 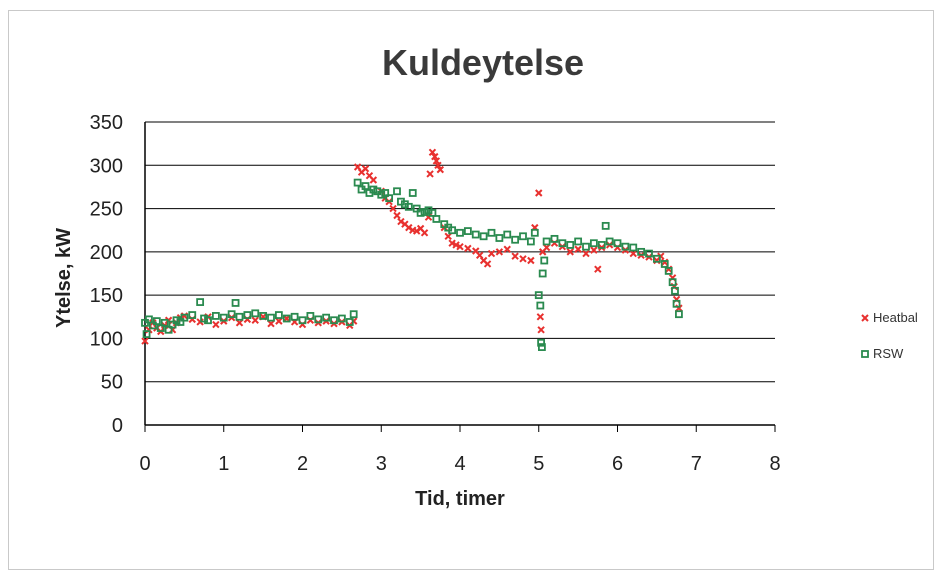 What do you see at coordinates (895, 317) in the screenshot?
I see `legend-label: Heatbal` at bounding box center [895, 317].